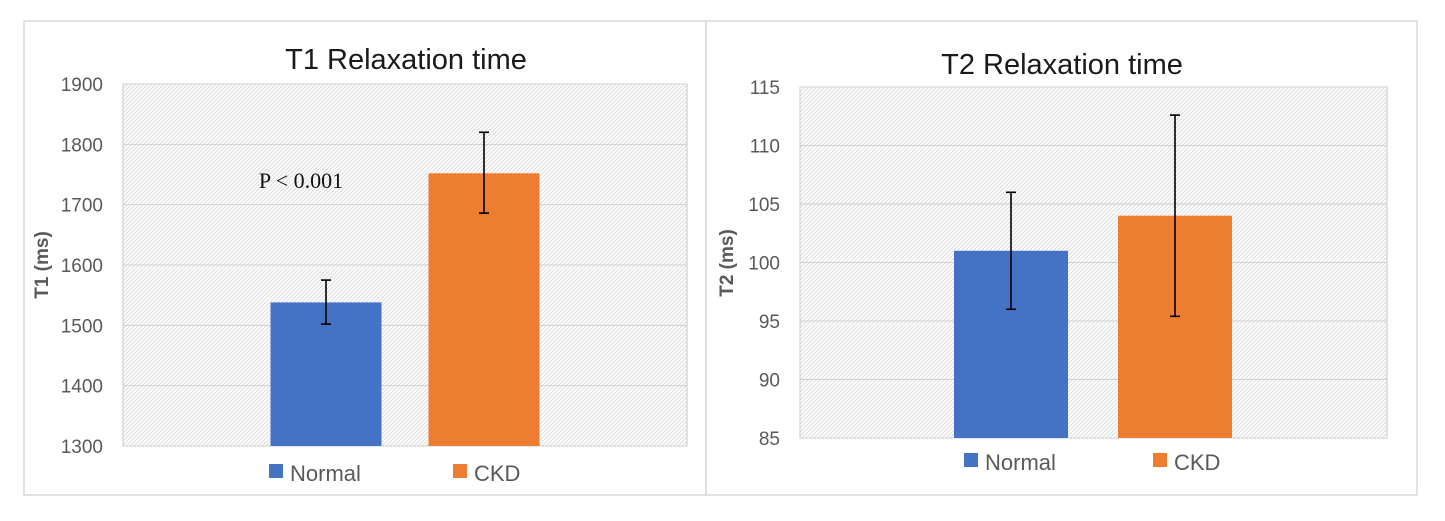 The image size is (1445, 521). I want to click on t1-bar-normal, so click(326, 374).